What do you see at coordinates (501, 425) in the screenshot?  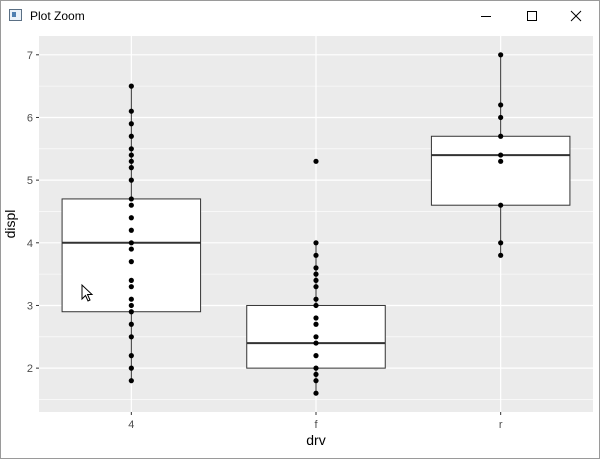 I see `x-tick-label: r` at bounding box center [501, 425].